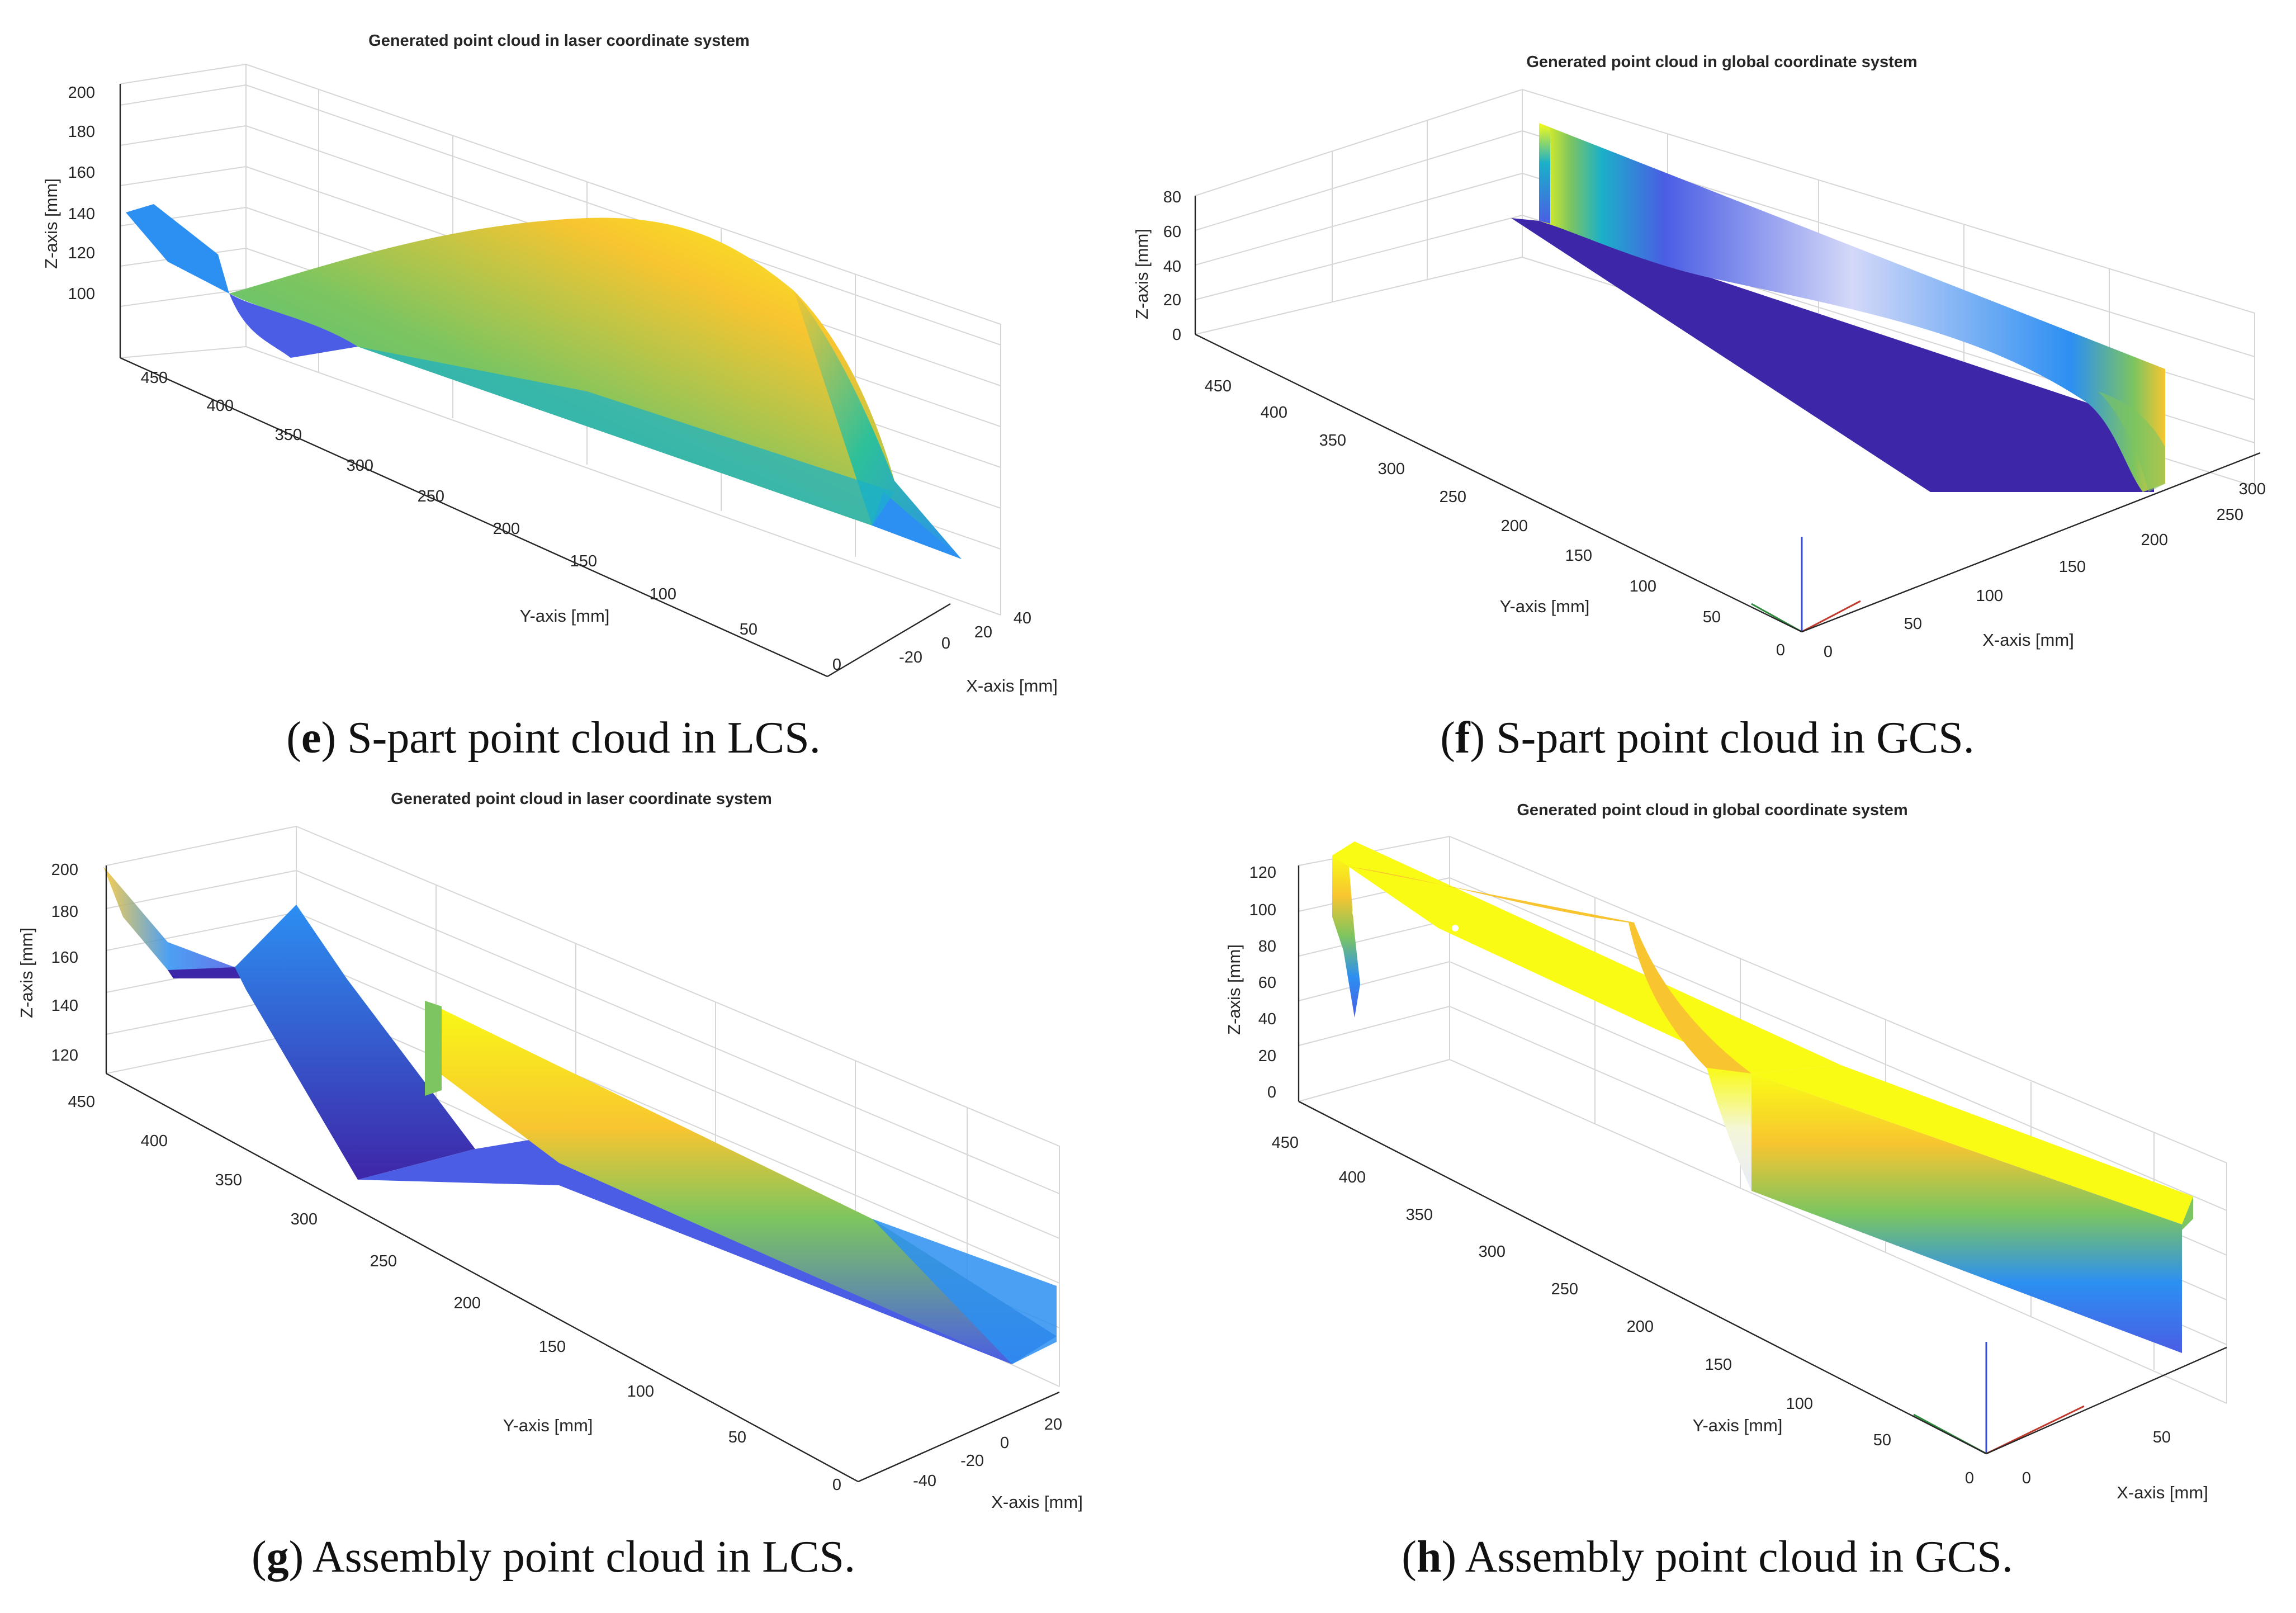  Describe the element at coordinates (1719, 1365) in the screenshot. I see `y-tick-h-6: 150` at that location.